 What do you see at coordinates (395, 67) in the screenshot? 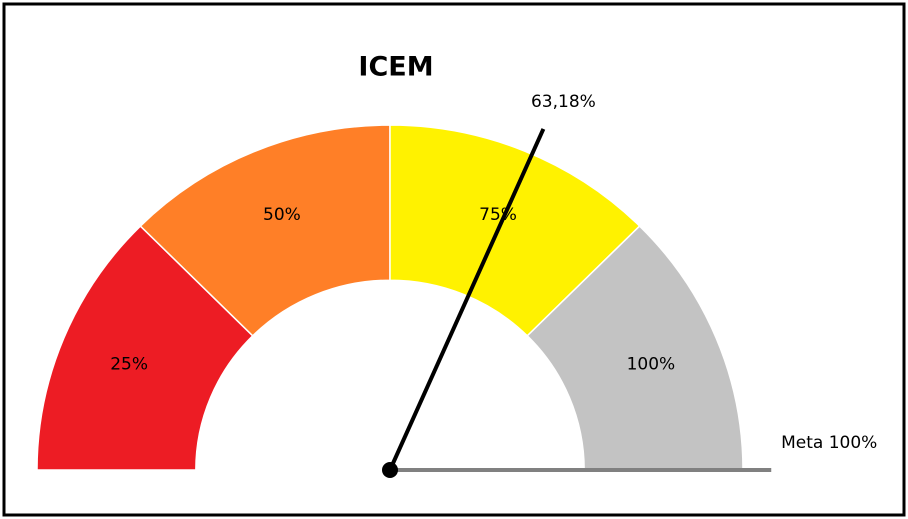
I see `chart-title: ICEM` at bounding box center [395, 67].